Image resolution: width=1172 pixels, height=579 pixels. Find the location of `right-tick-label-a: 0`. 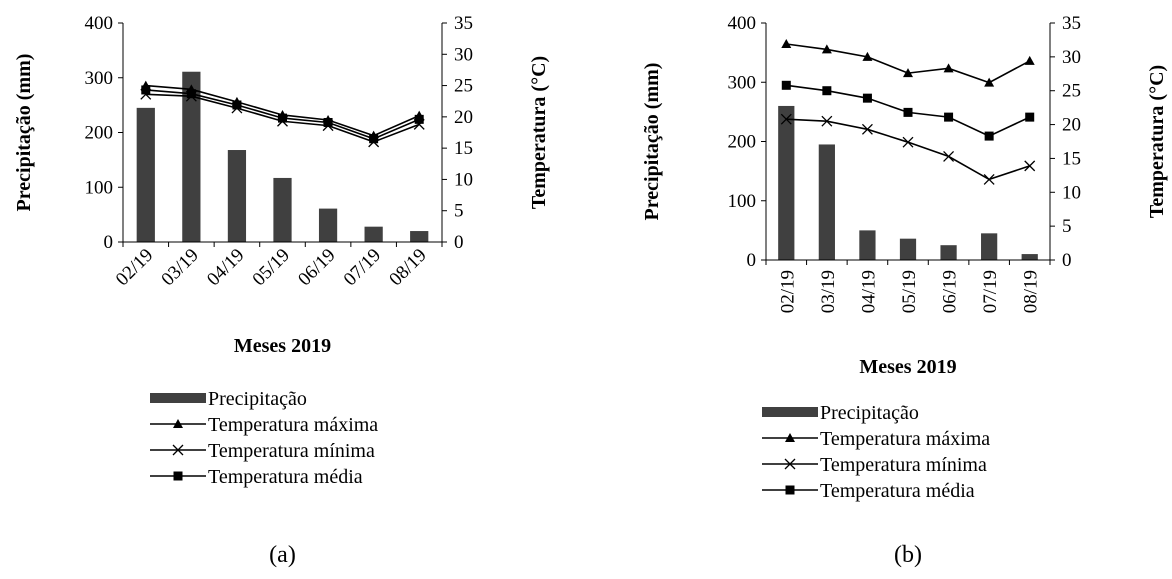

right-tick-label-a: 0 is located at coordinates (459, 242).